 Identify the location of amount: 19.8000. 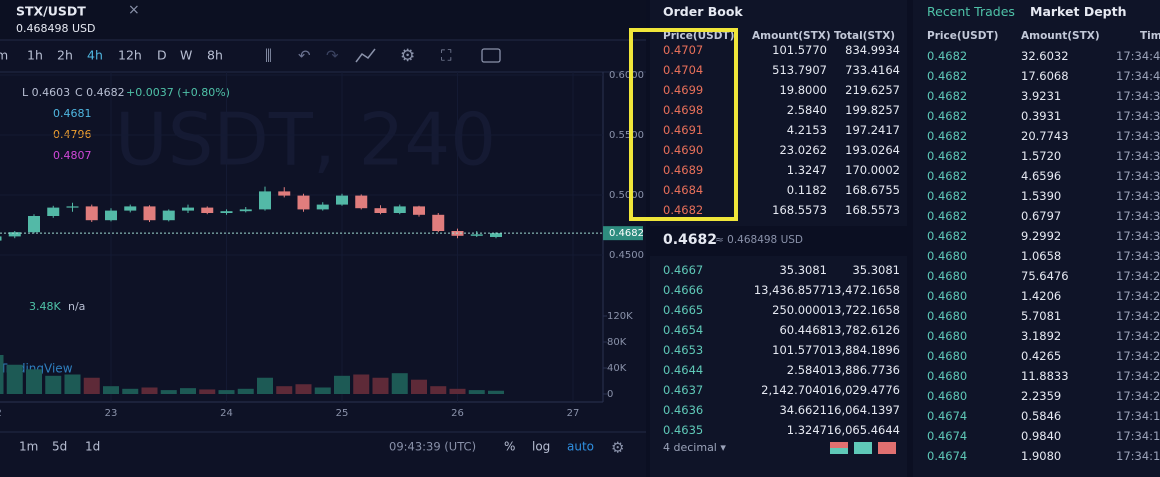
(803, 90).